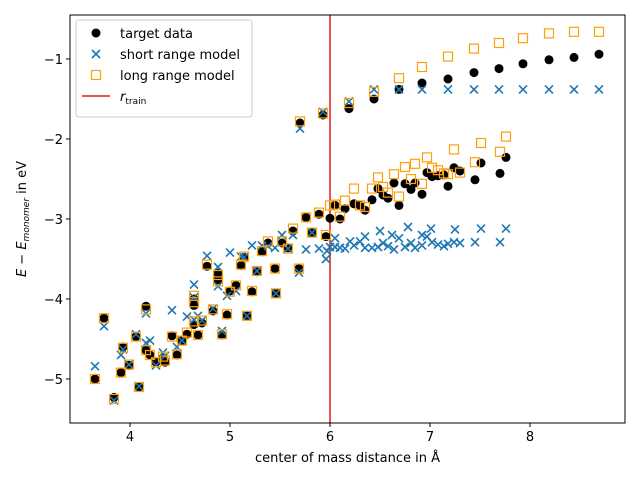 This screenshot has width=640, height=480. What do you see at coordinates (177, 76) in the screenshot?
I see `legend-label-long-range: long range model` at bounding box center [177, 76].